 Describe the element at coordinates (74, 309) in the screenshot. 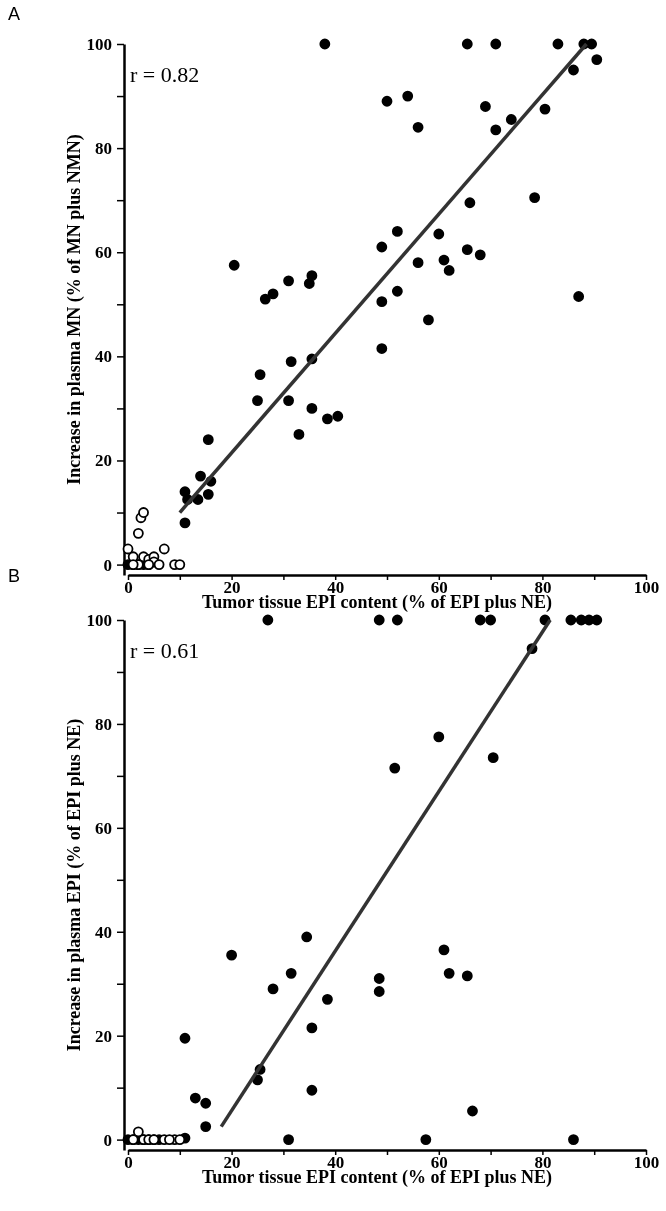

I see `y-axis-title: Increase in plasma MN (% of MN plus NMN)` at that location.